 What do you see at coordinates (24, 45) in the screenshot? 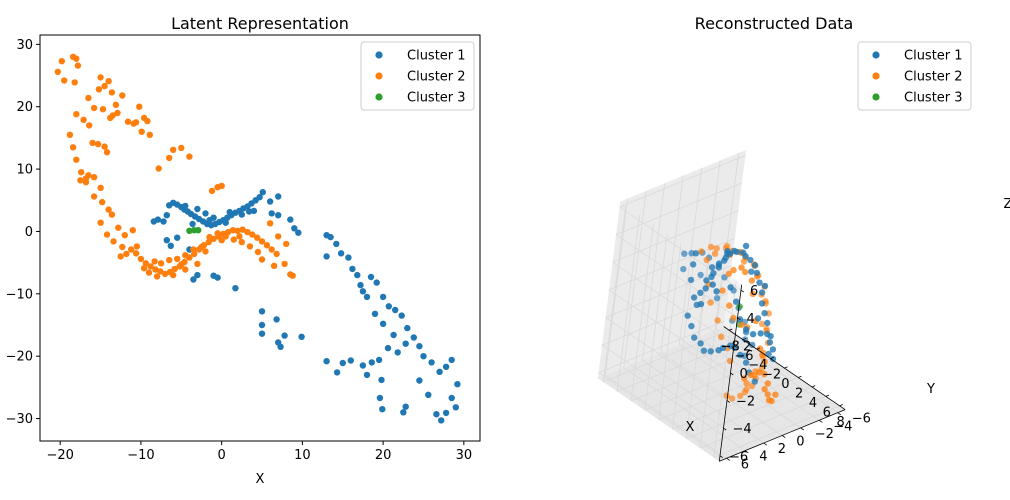
I see `y-tick-label: 30` at bounding box center [24, 45].